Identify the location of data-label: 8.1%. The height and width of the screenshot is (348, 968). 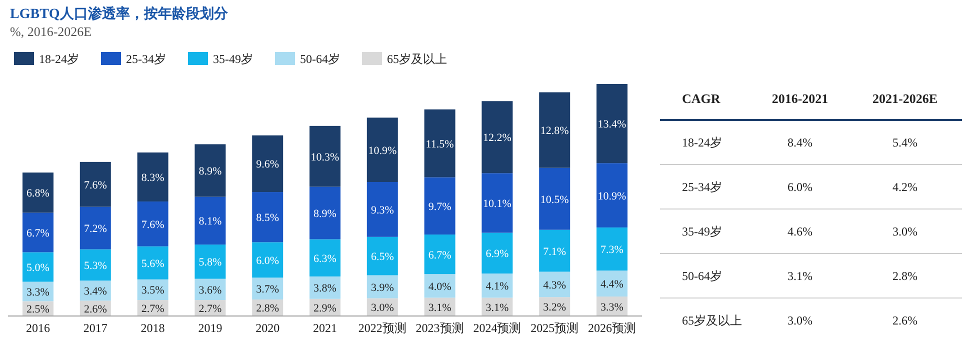
(210, 222).